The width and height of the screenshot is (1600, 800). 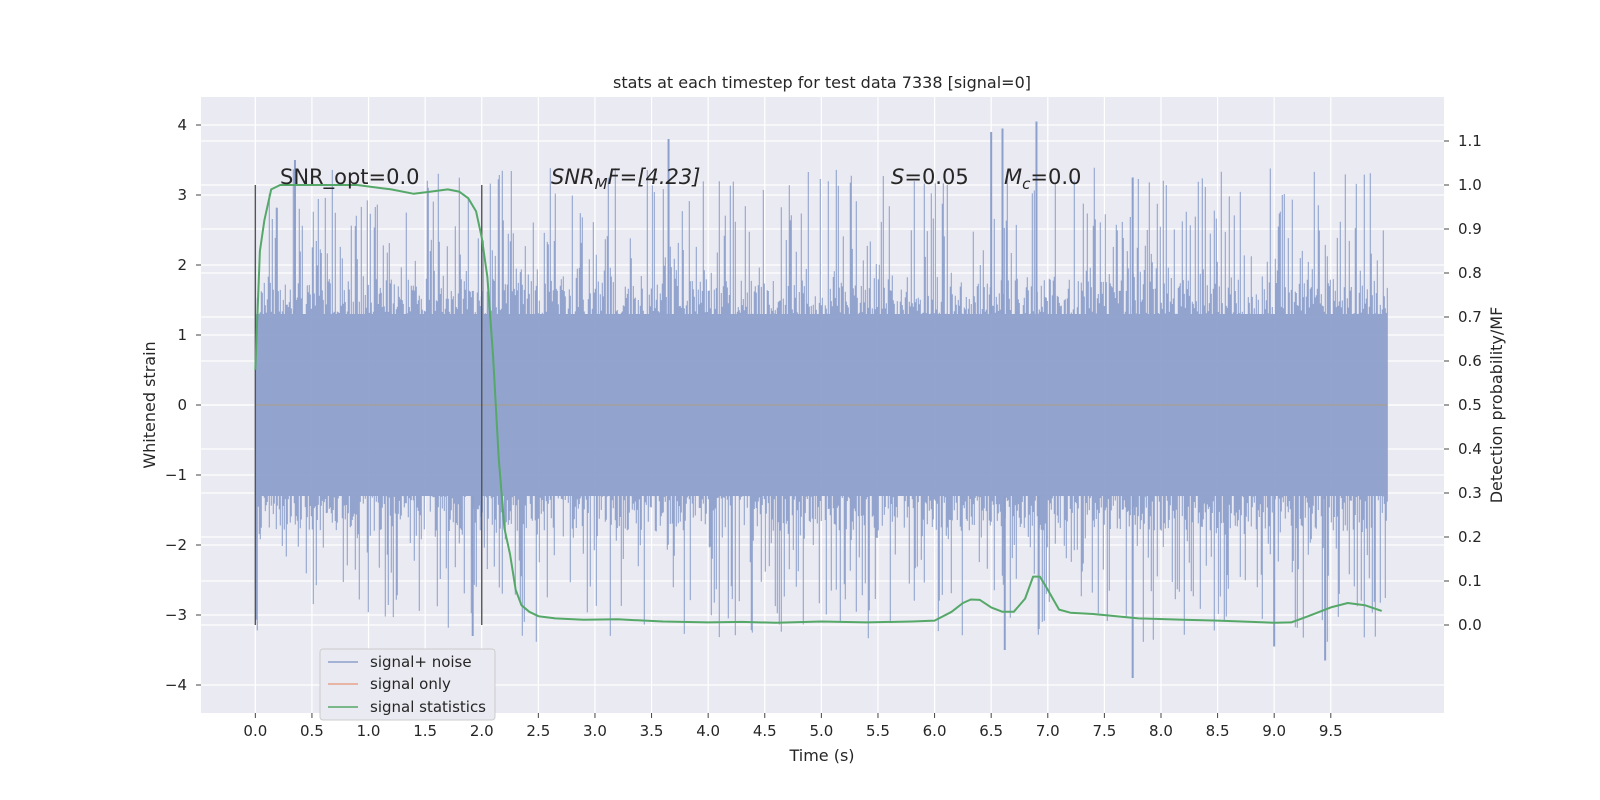 What do you see at coordinates (182, 265) in the screenshot?
I see `y-tick-label: 2` at bounding box center [182, 265].